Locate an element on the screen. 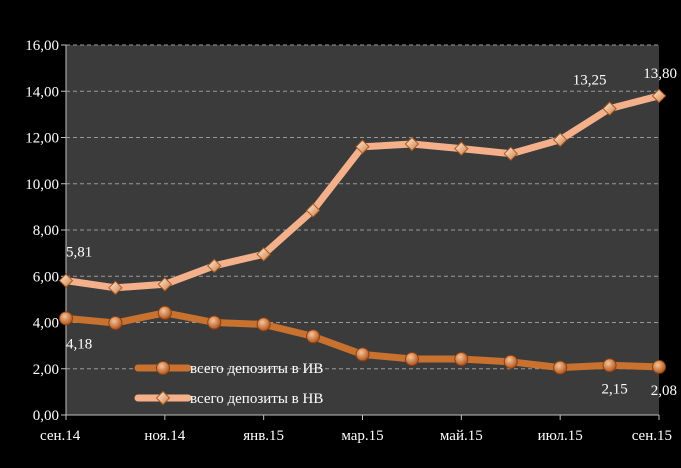 The width and height of the screenshot is (681, 468). data-label: 2,08 is located at coordinates (664, 391).